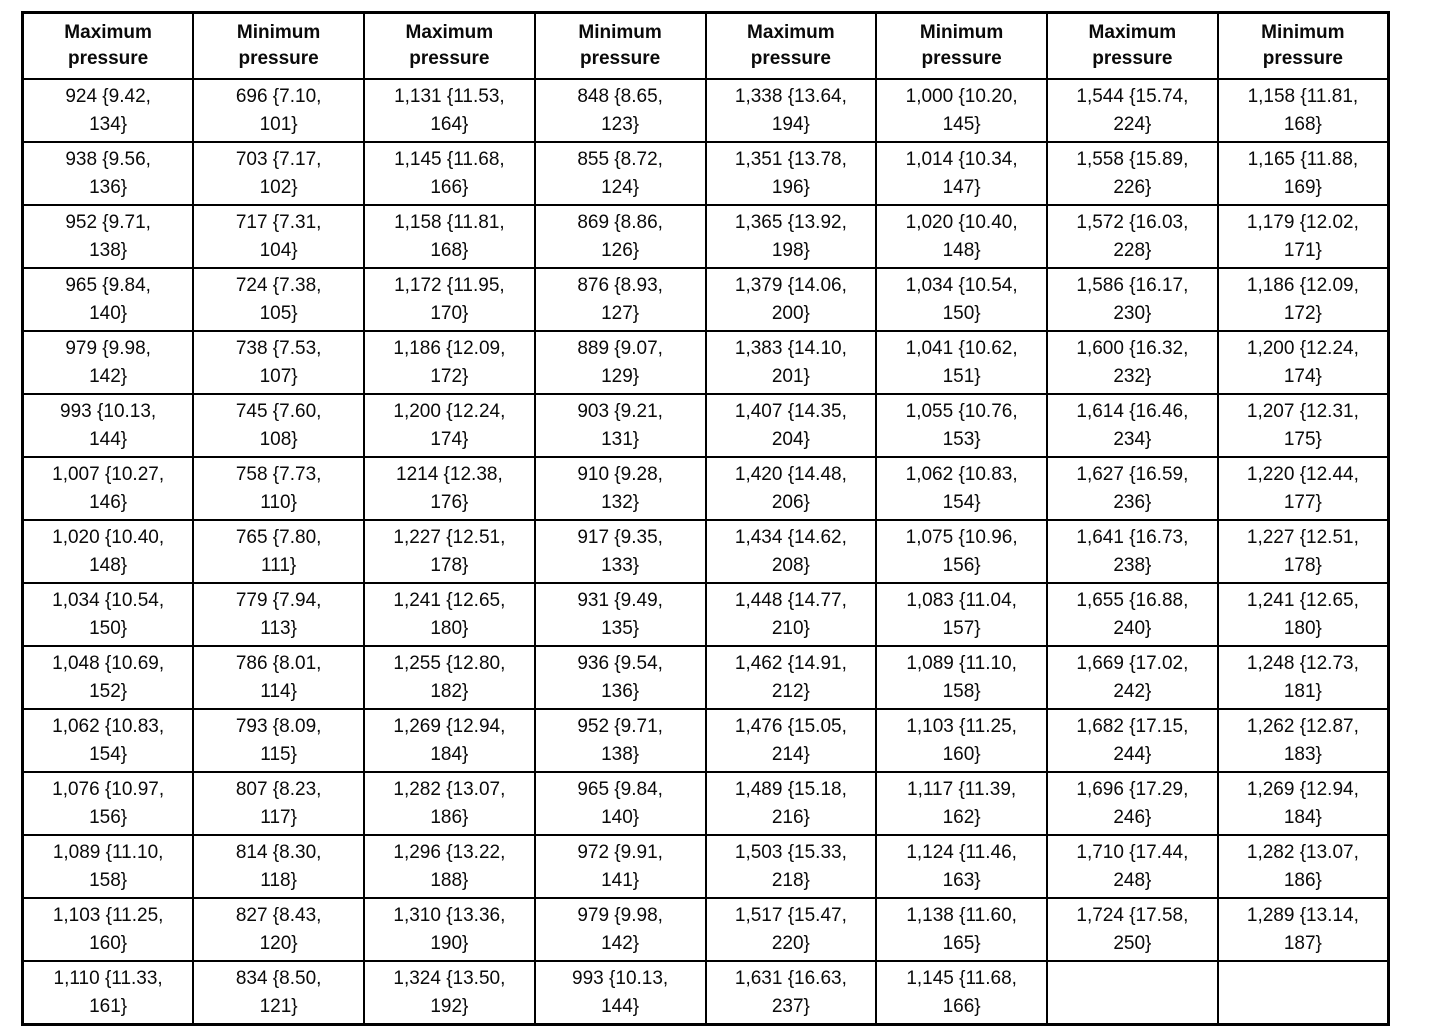  Describe the element at coordinates (278, 488) in the screenshot. I see `table-cell: 758 {7.73, 110}` at that location.